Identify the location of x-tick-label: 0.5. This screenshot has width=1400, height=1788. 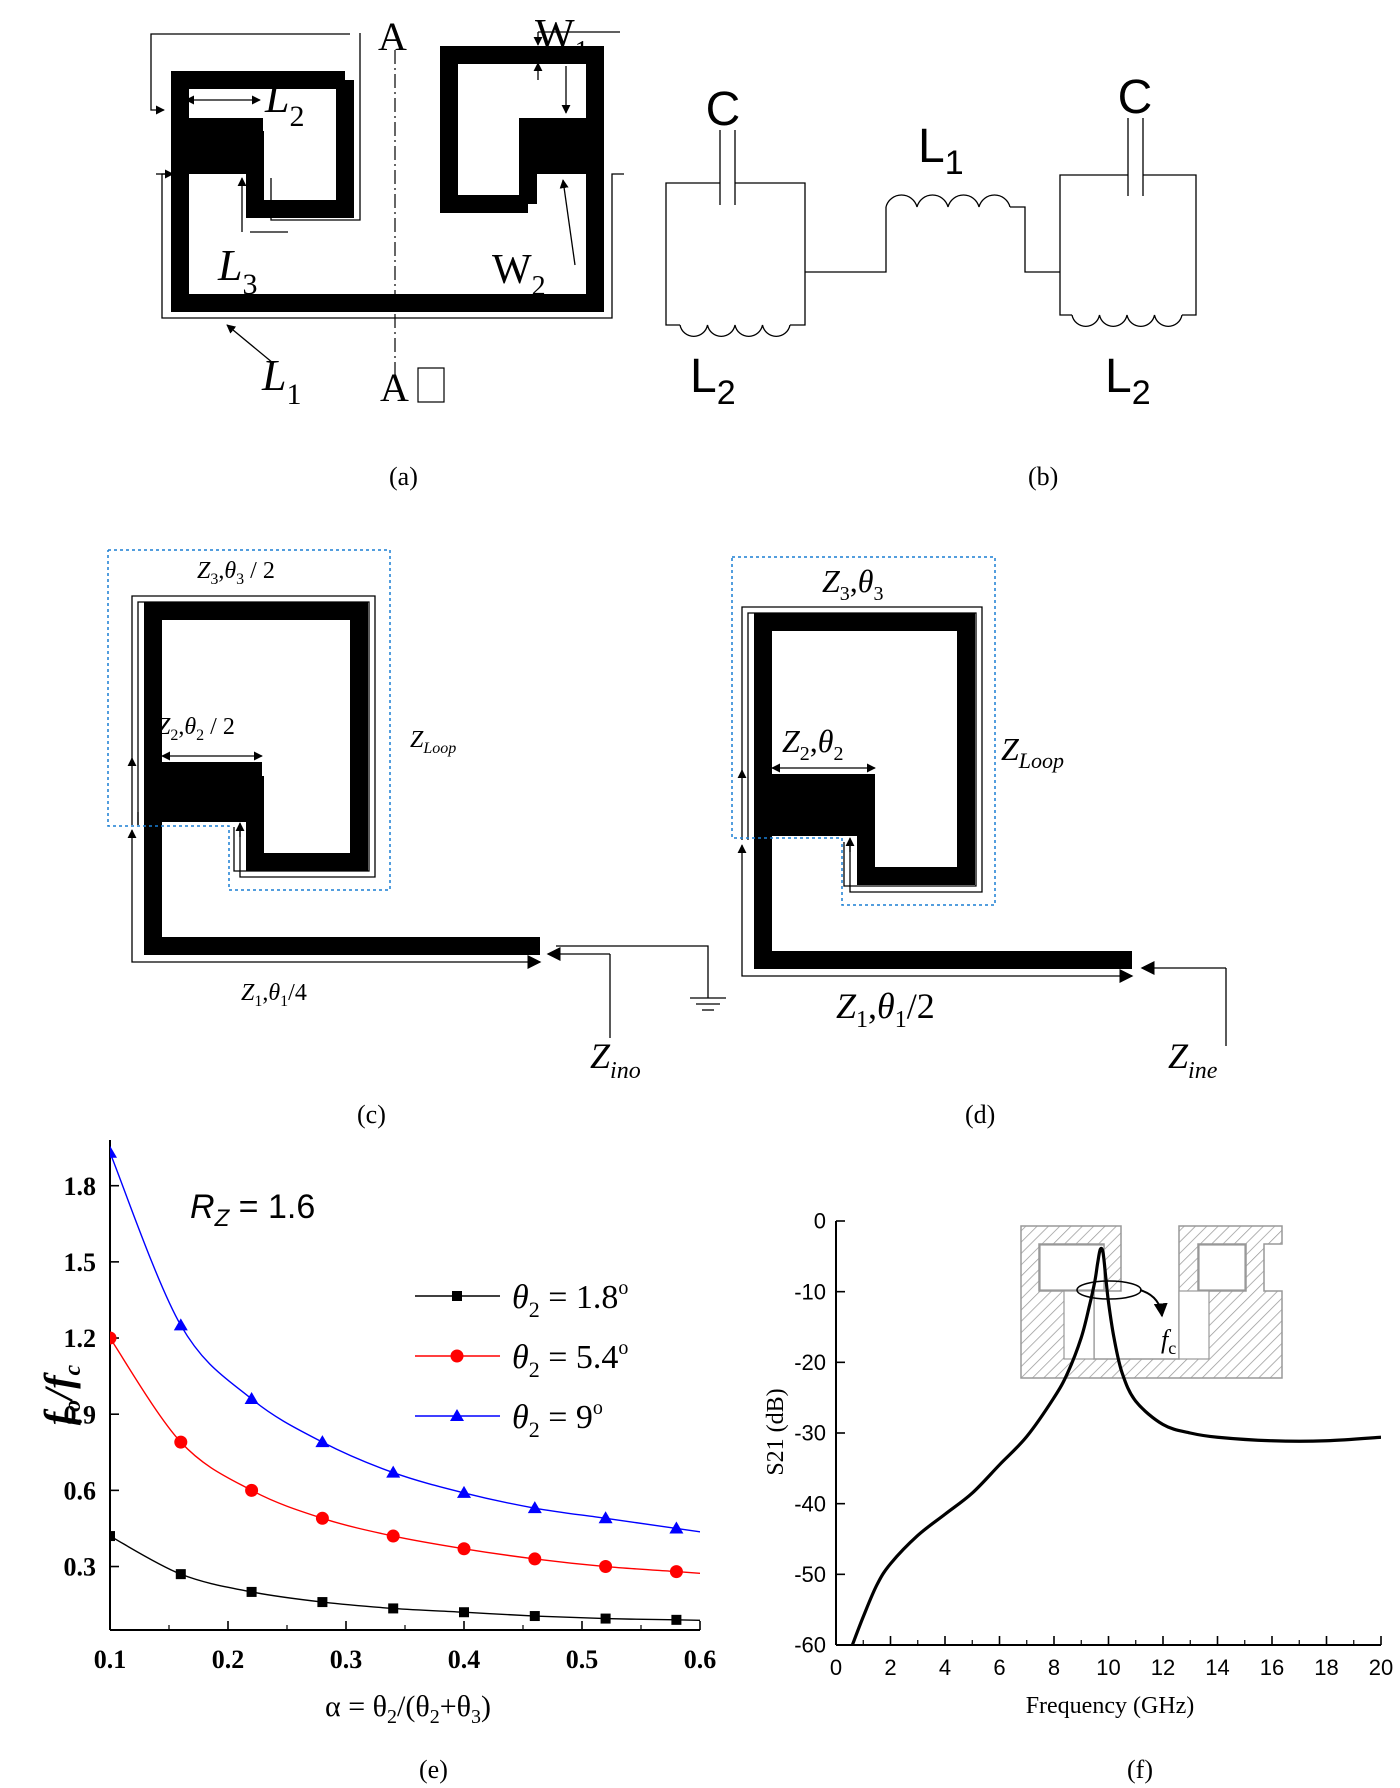
(582, 1659).